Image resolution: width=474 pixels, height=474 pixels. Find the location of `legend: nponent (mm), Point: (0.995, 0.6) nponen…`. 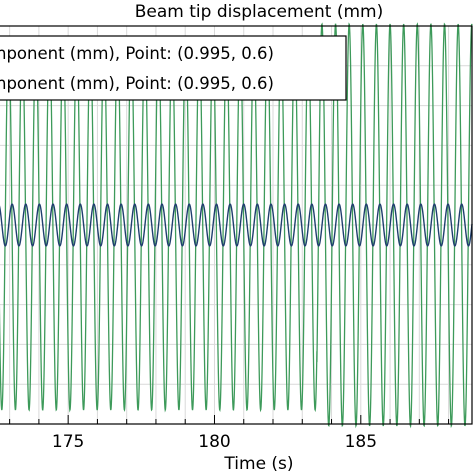

legend: nponent (mm), Point: (0.995, 0.6) nponen… is located at coordinates (173, 68).